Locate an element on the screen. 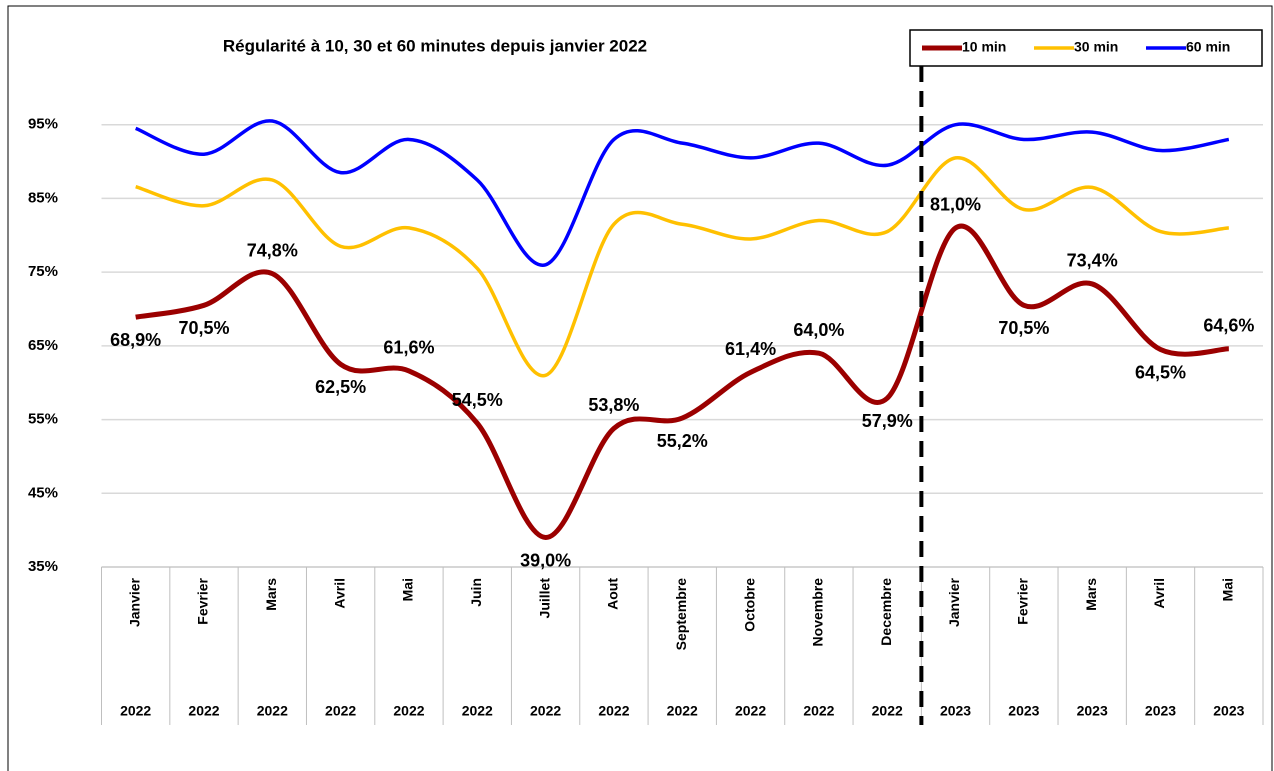  y-tick-label: 75% is located at coordinates (43, 271).